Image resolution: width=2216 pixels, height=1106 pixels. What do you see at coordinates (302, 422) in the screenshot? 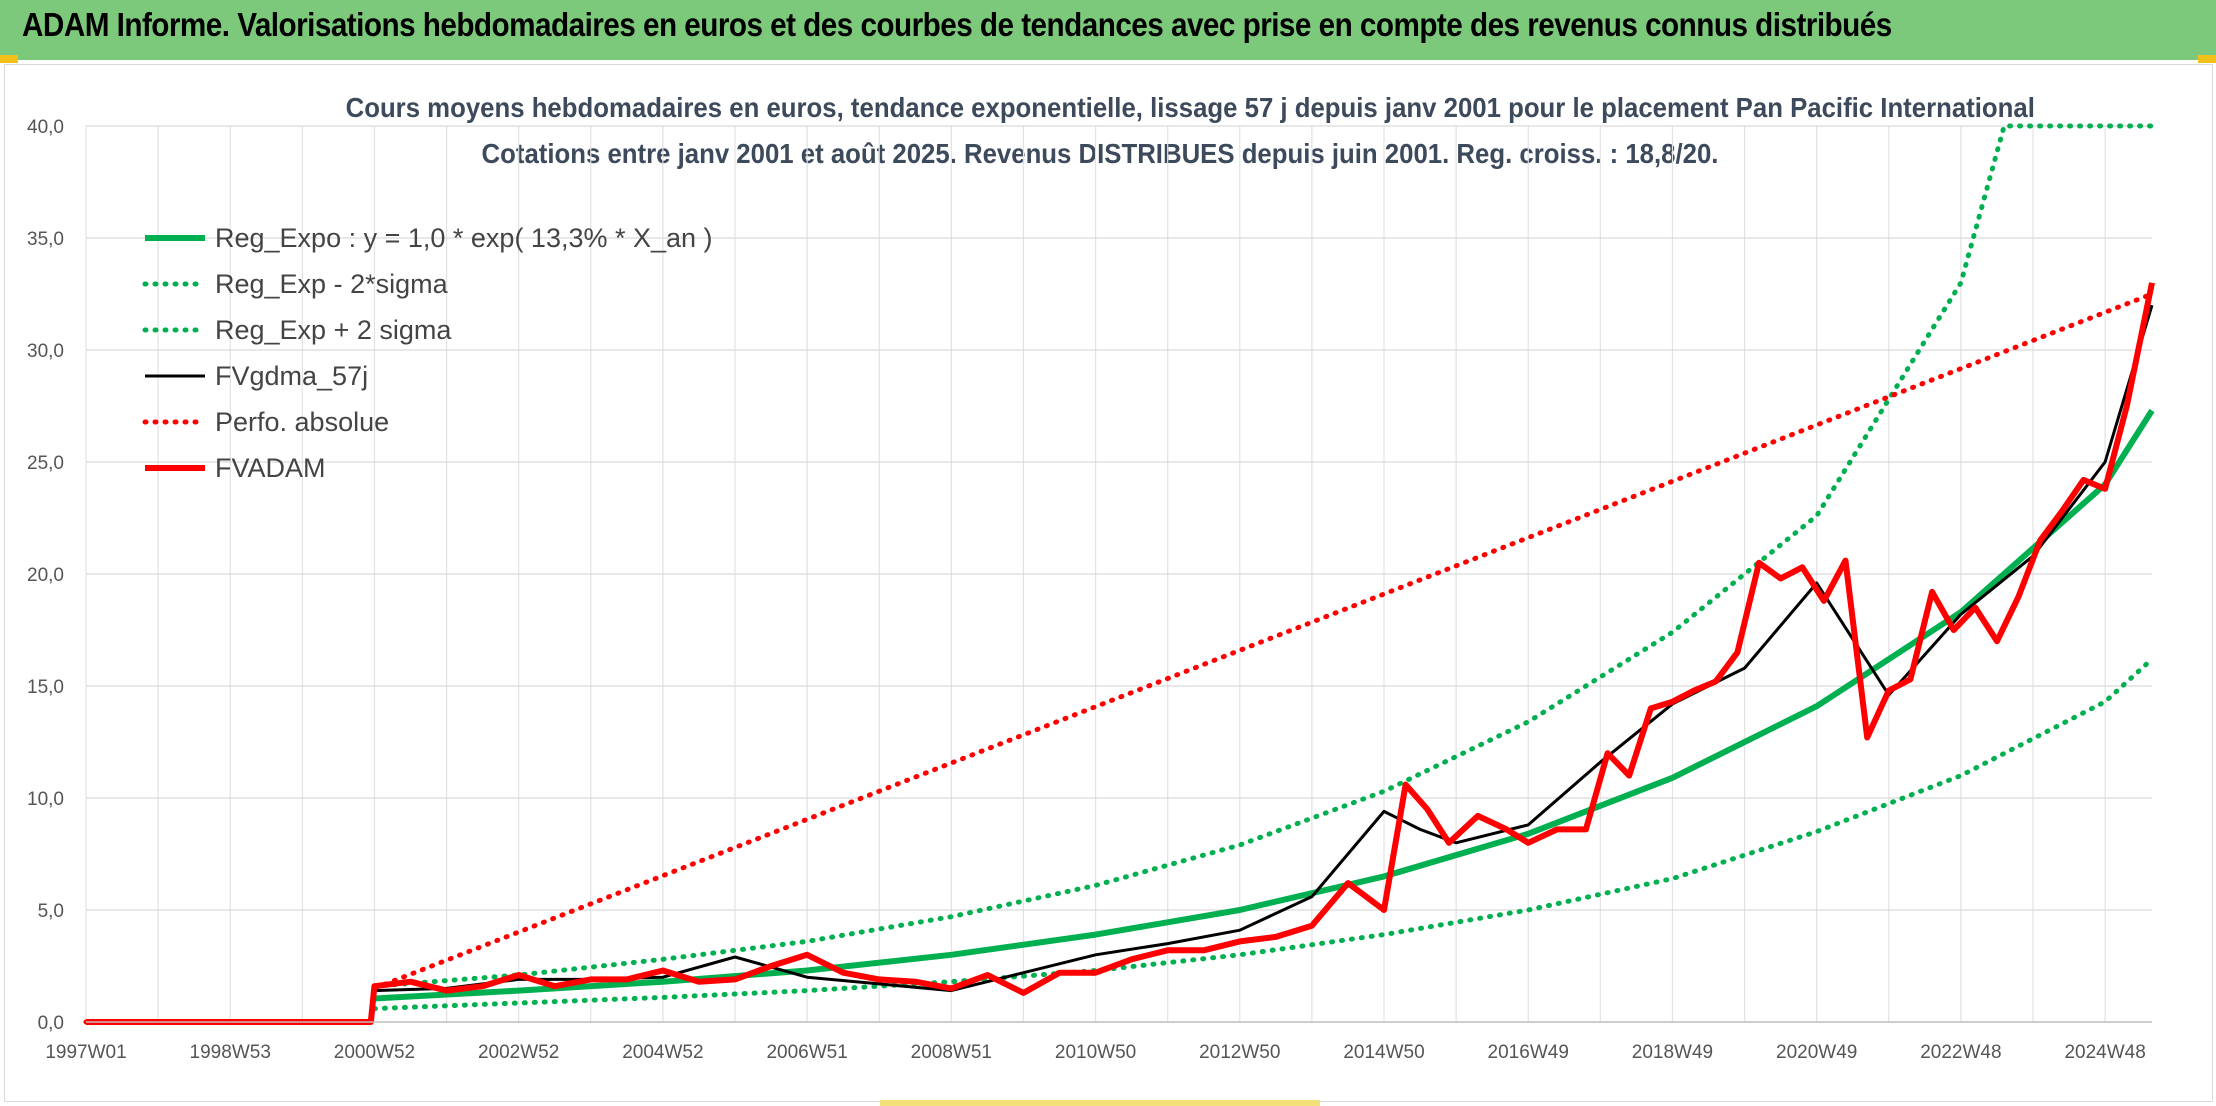
I see `legend-label: Perfo. absolue` at bounding box center [302, 422].